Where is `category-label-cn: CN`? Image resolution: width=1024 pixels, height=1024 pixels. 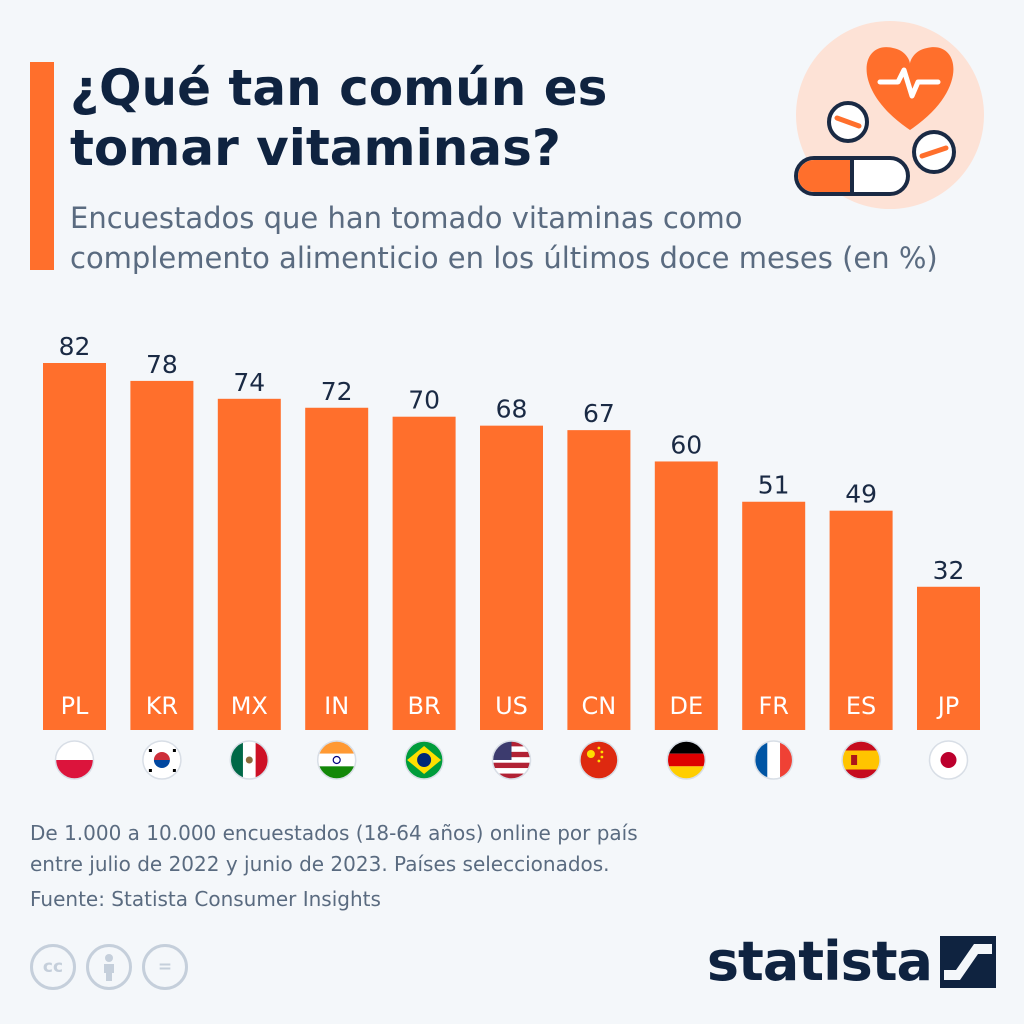
category-label-cn: CN is located at coordinates (599, 706).